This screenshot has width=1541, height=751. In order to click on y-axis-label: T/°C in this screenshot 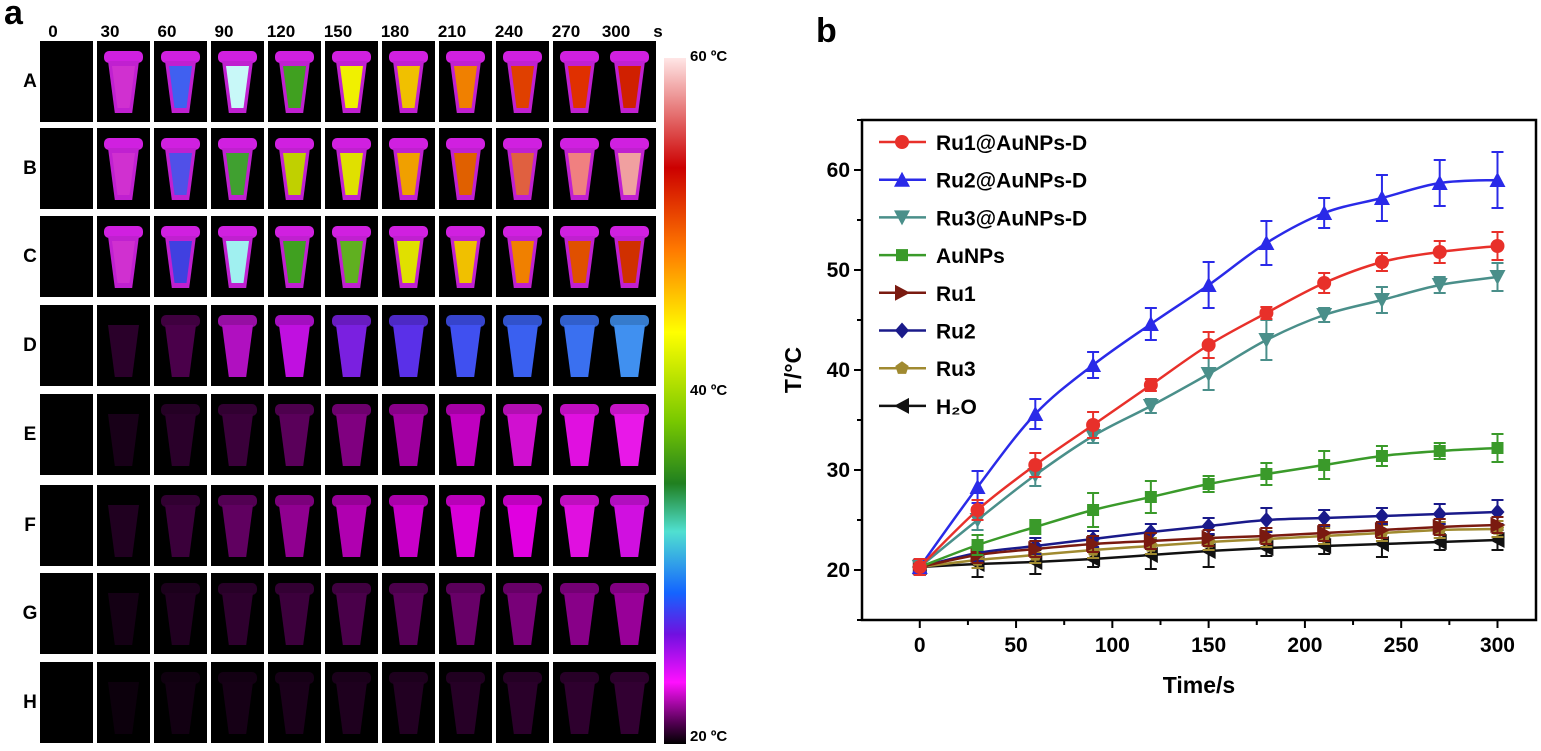, I will do `click(793, 370)`.